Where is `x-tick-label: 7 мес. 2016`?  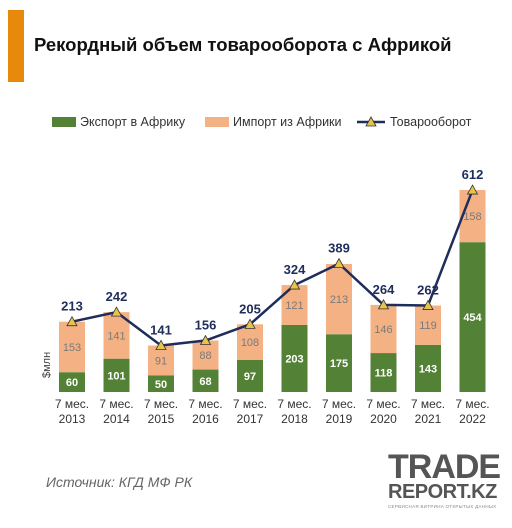 x-tick-label: 7 мес. 2016 is located at coordinates (205, 411).